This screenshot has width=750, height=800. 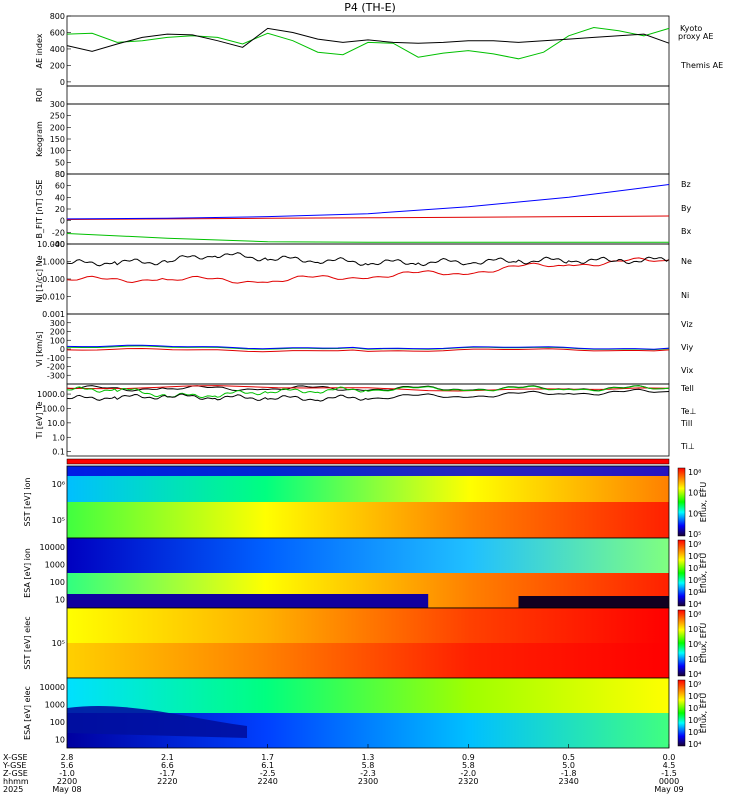 What do you see at coordinates (56, 358) in the screenshot?
I see `velocity-ytick-label: -100` at bounding box center [56, 358].